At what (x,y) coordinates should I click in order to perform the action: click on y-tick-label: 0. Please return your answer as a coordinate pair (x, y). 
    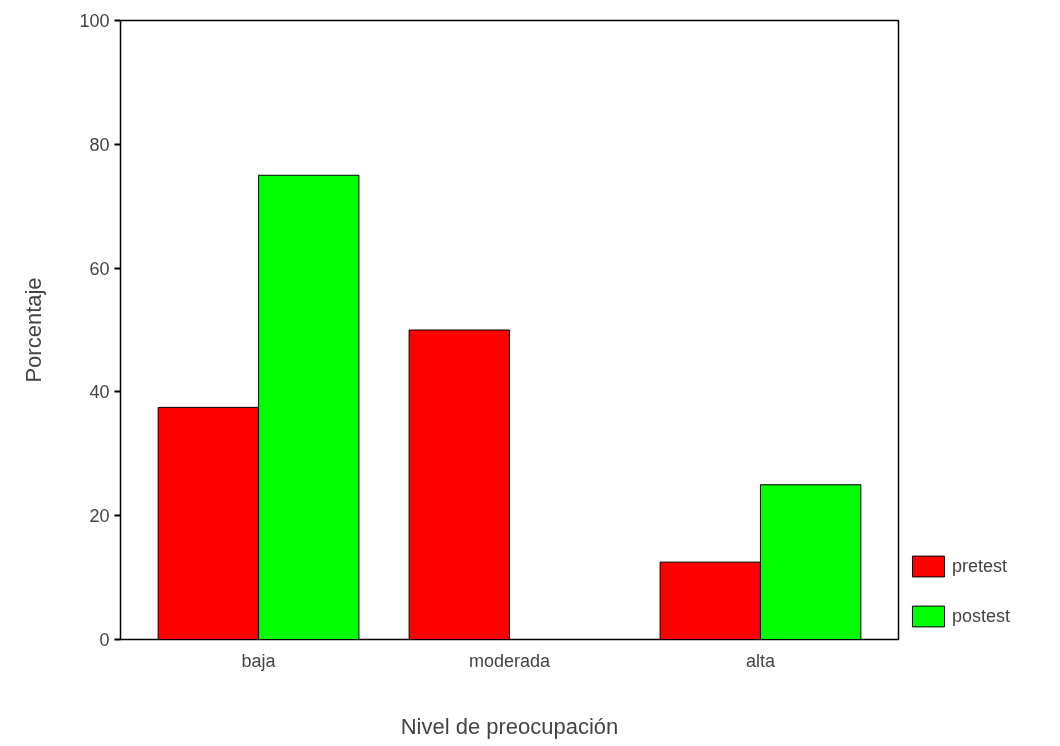
    Looking at the image, I should click on (104, 640).